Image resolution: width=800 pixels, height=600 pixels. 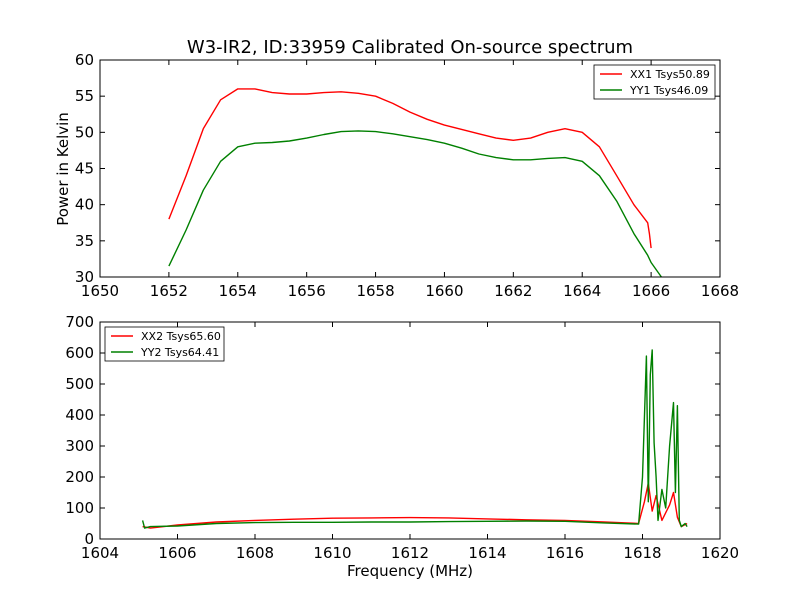 What do you see at coordinates (181, 336) in the screenshot?
I see `bottom-legend-label-xx2: XX2 Tsys65.60` at bounding box center [181, 336].